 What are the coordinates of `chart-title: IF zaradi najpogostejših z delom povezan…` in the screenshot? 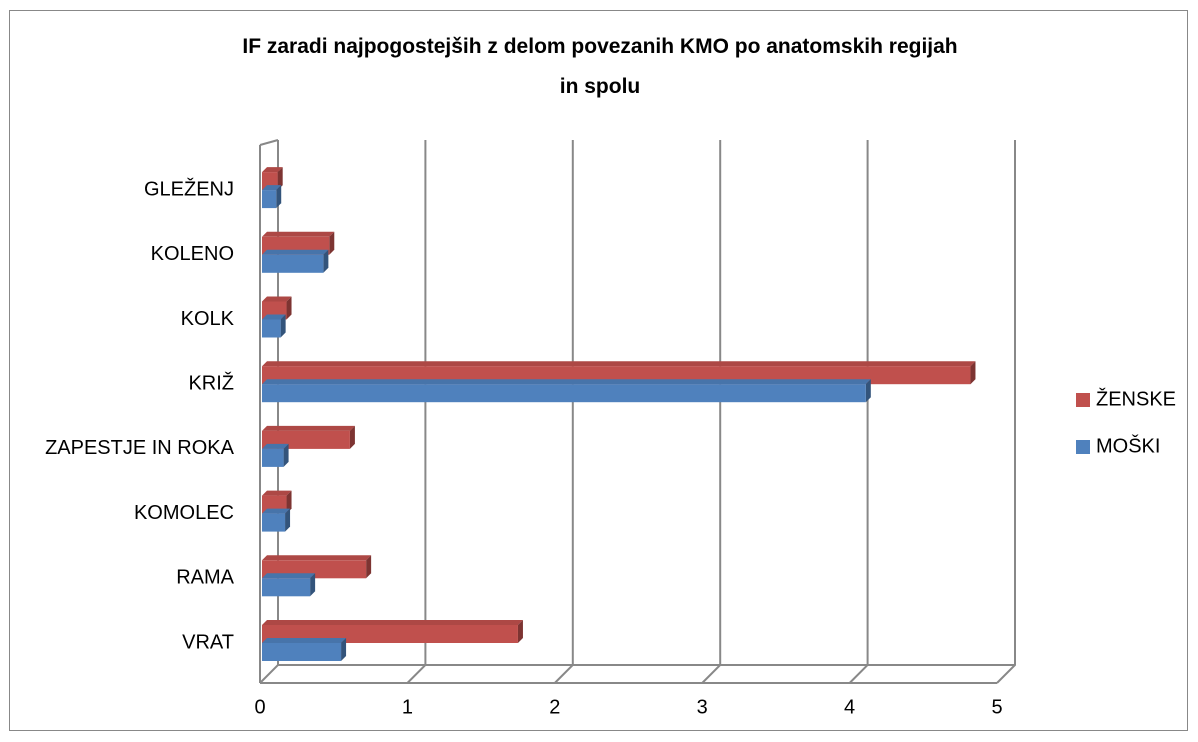 It's located at (599, 66).